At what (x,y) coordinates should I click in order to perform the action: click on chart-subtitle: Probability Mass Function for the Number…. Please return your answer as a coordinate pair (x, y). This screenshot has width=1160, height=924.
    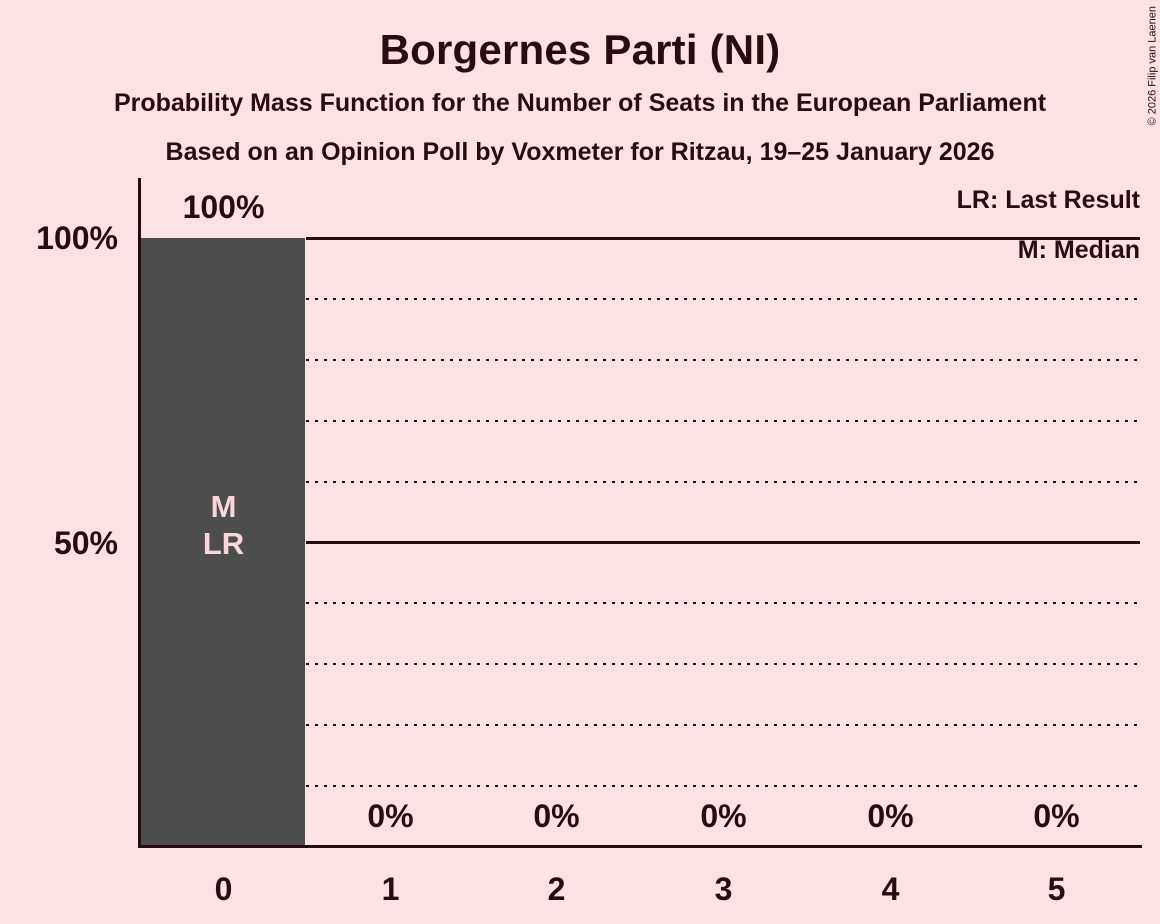
    Looking at the image, I should click on (580, 103).